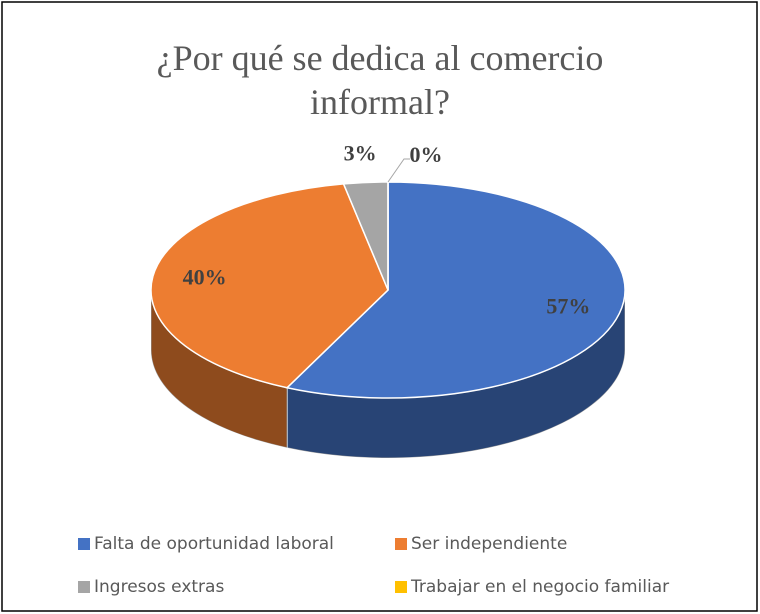  Describe the element at coordinates (269, 286) in the screenshot. I see `slice` at that location.